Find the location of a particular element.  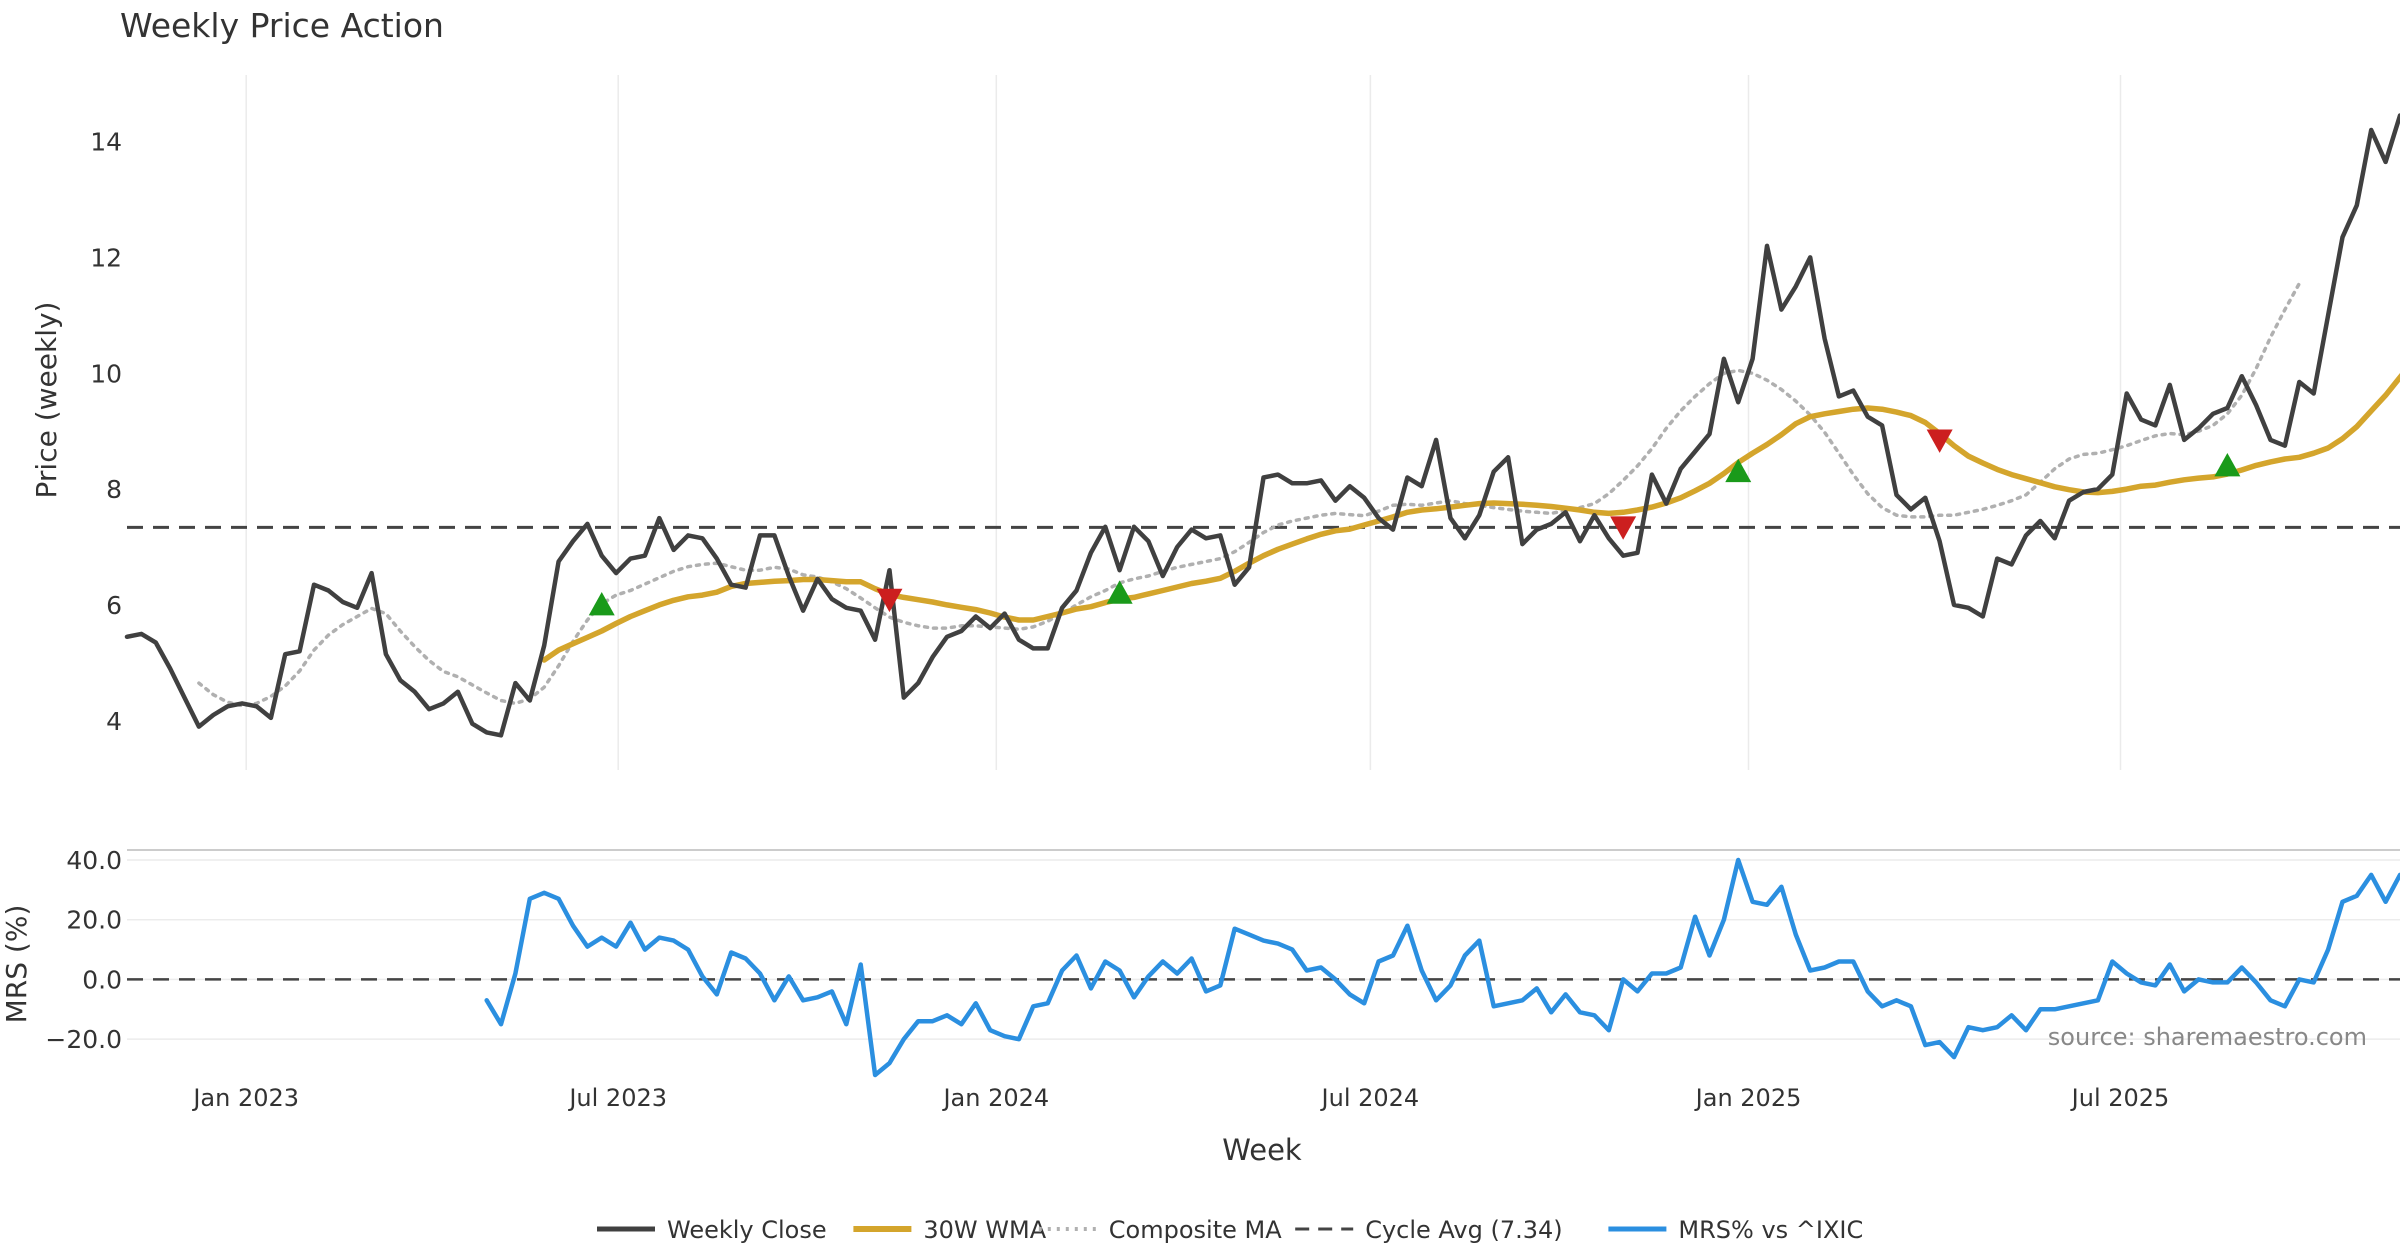

mrs-y-tick-label: −20.0 is located at coordinates (83, 1039).